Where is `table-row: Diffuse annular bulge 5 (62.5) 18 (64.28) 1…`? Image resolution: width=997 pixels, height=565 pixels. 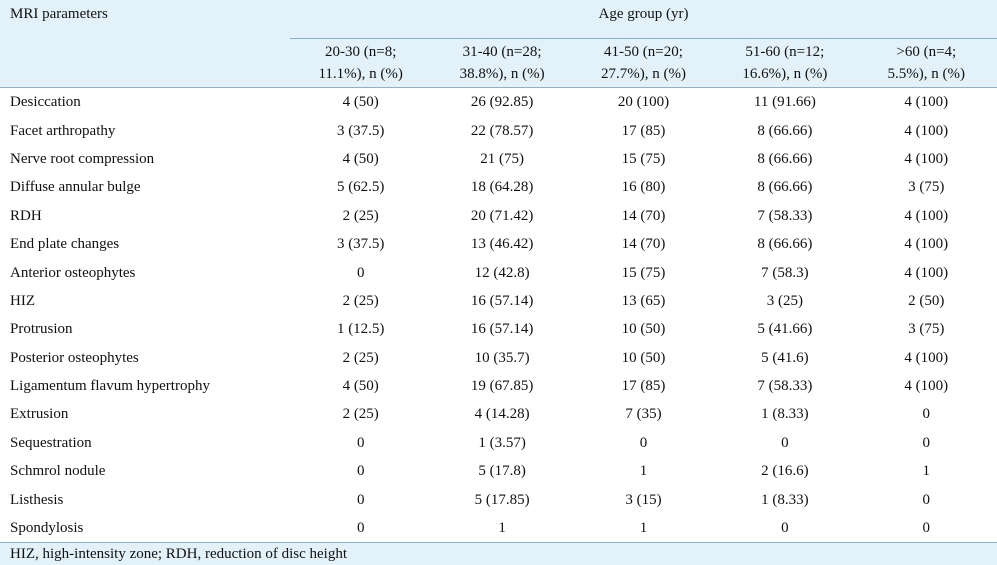 table-row: Diffuse annular bulge 5 (62.5) 18 (64.28) 1… is located at coordinates (498, 187).